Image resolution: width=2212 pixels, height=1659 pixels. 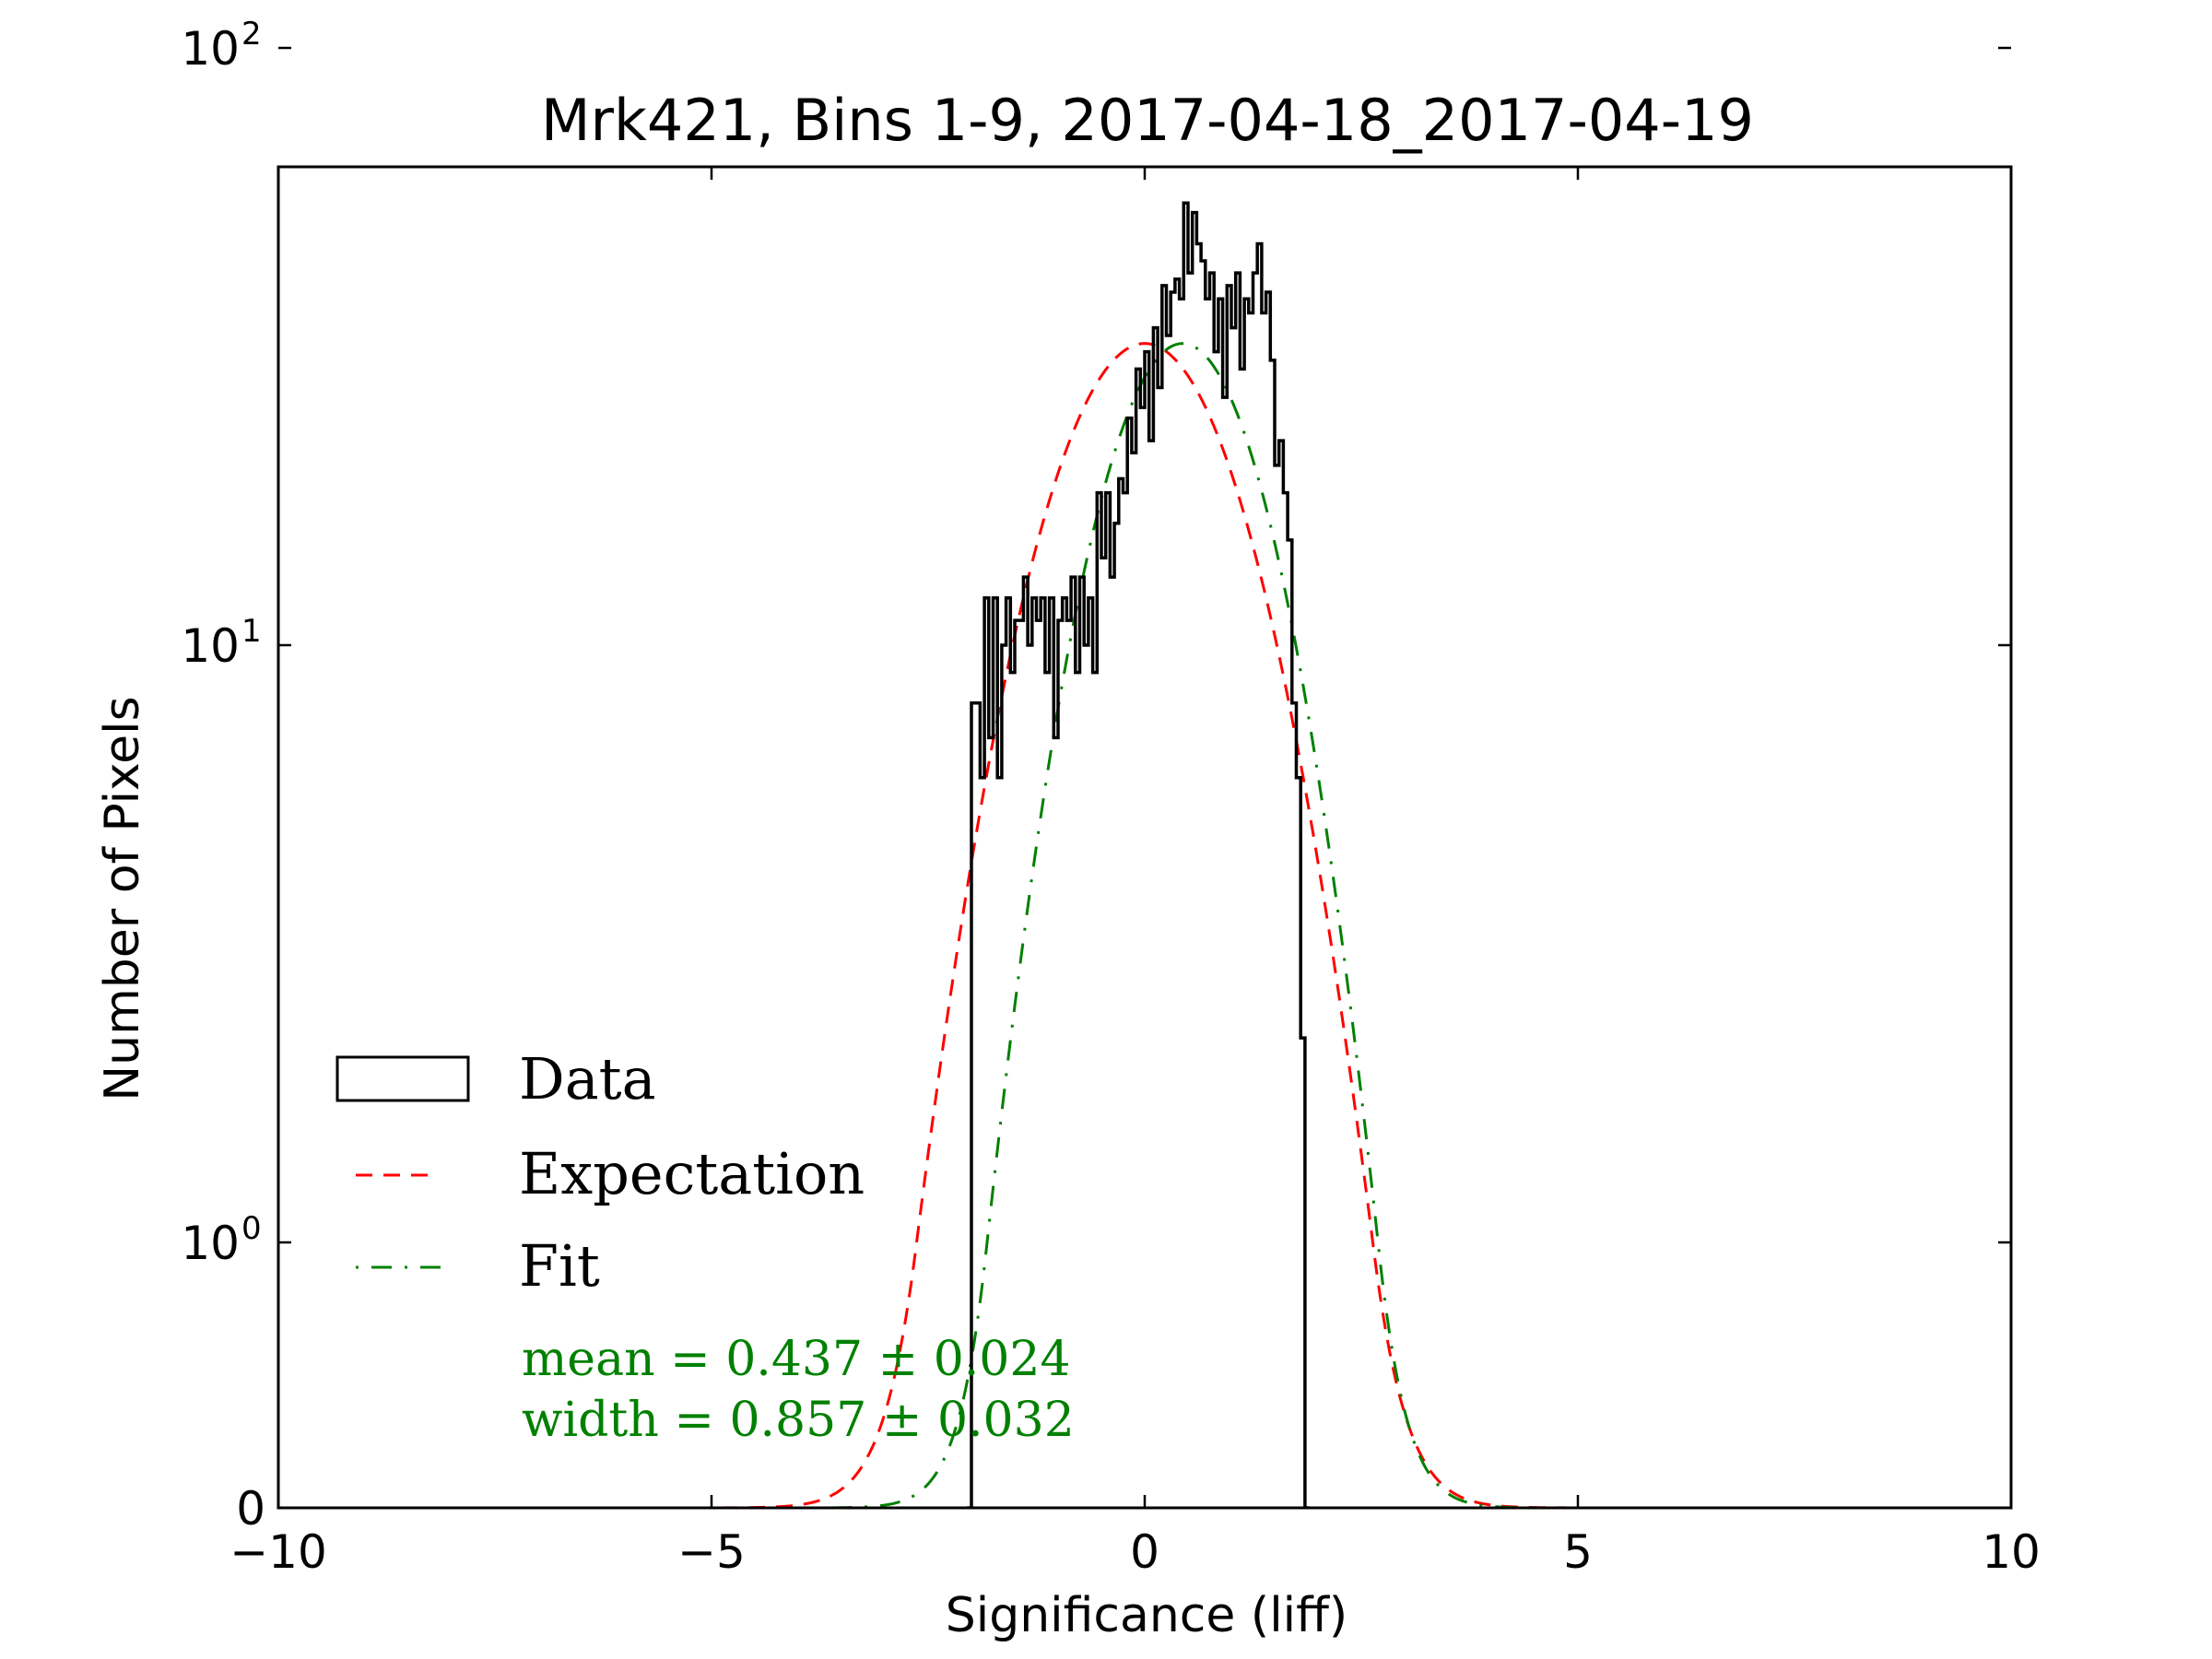 I want to click on y-tick-exponent: 1, so click(x=251, y=631).